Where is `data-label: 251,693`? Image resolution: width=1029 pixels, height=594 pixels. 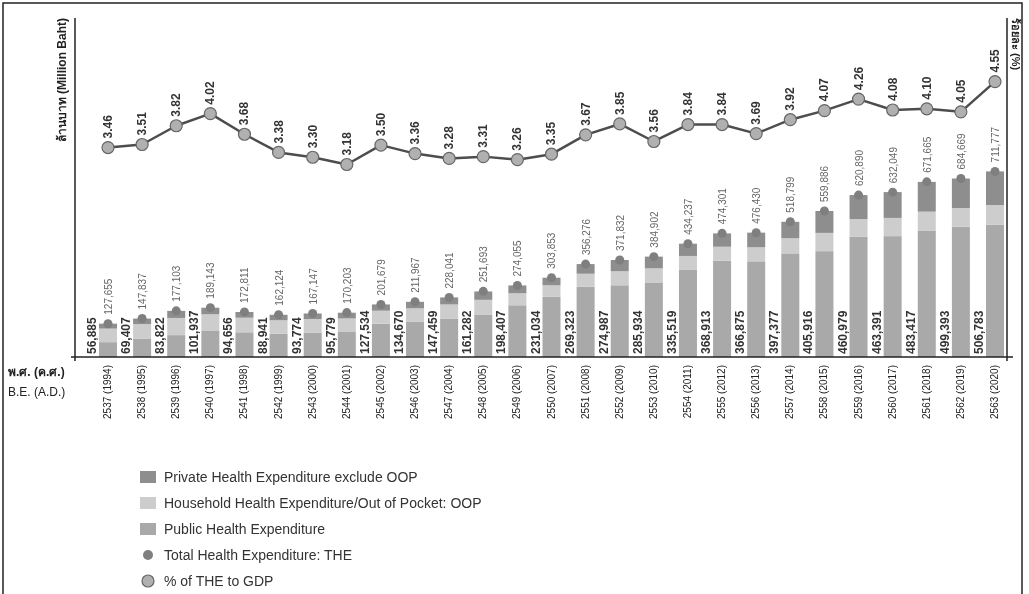
data-label: 251,693 is located at coordinates (484, 264).